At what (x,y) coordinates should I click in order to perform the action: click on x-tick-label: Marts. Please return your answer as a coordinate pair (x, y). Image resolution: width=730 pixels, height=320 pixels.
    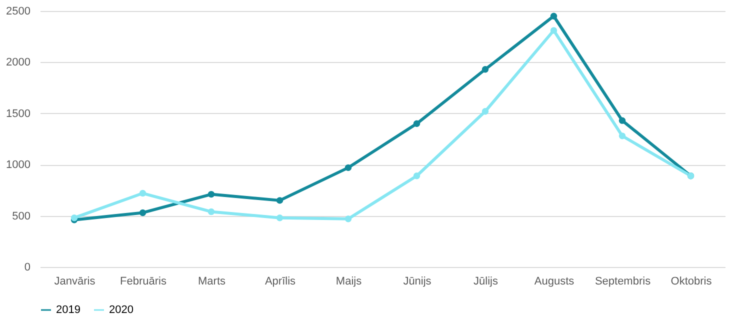
    Looking at the image, I should click on (212, 282).